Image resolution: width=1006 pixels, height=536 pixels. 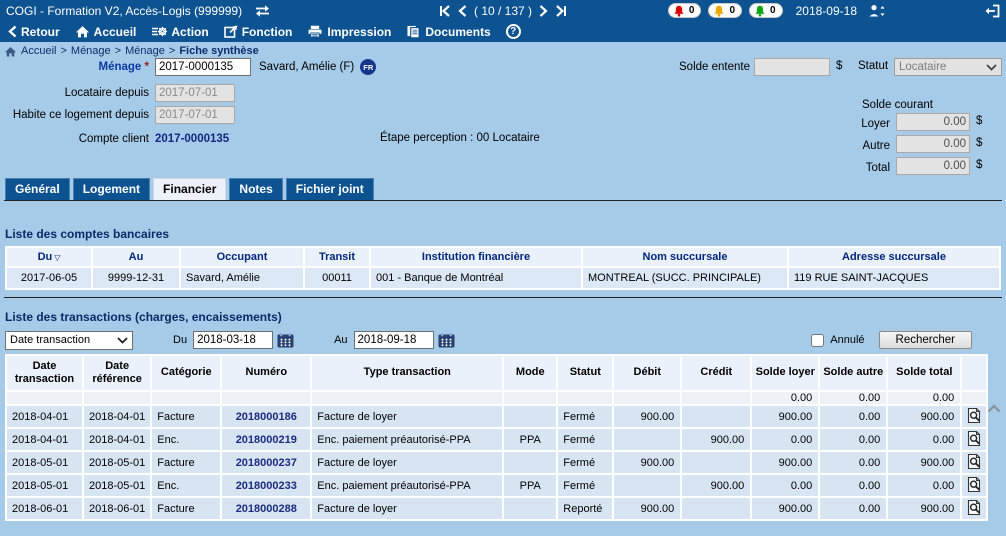 I want to click on back-chevron-icon, so click(x=12, y=31).